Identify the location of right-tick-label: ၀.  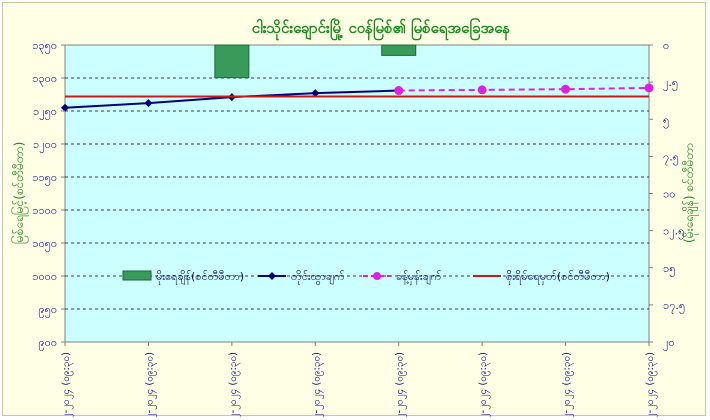
(666, 45).